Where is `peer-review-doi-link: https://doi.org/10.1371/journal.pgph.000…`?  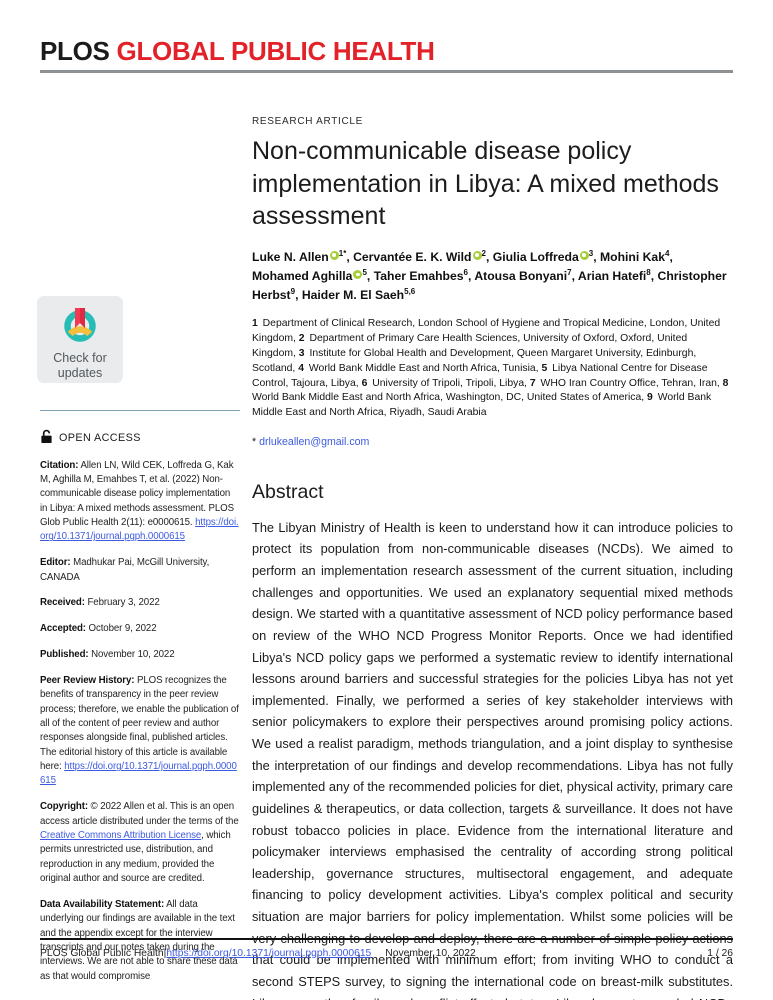 peer-review-doi-link: https://doi.org/10.1371/journal.pgph.000… is located at coordinates (138, 774).